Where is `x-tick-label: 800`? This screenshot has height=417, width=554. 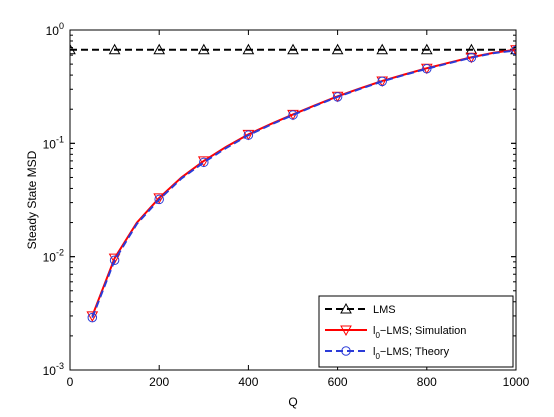 x-tick-label: 800 is located at coordinates (427, 382).